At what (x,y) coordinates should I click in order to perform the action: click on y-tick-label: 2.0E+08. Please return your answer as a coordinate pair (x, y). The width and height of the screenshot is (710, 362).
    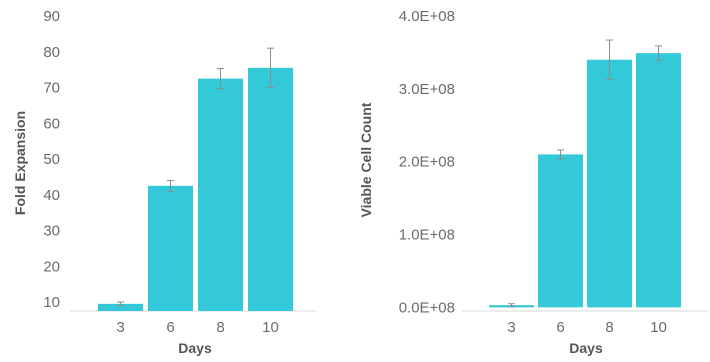
    Looking at the image, I should click on (427, 162).